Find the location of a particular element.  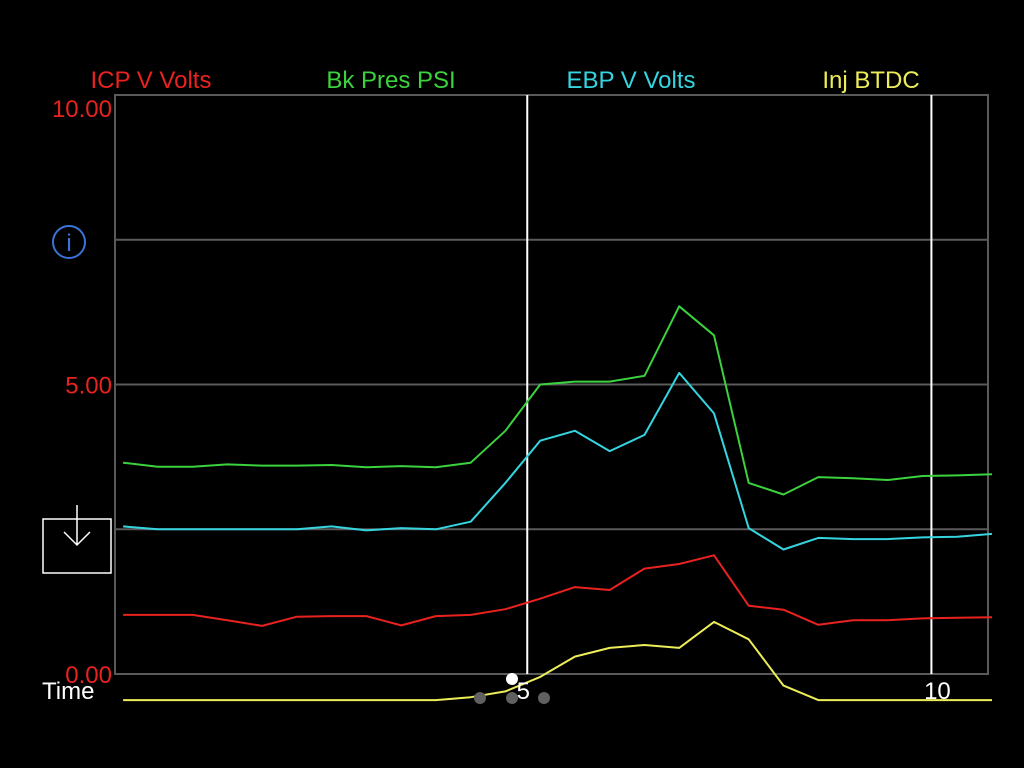

info-button: i is located at coordinates (69, 242).